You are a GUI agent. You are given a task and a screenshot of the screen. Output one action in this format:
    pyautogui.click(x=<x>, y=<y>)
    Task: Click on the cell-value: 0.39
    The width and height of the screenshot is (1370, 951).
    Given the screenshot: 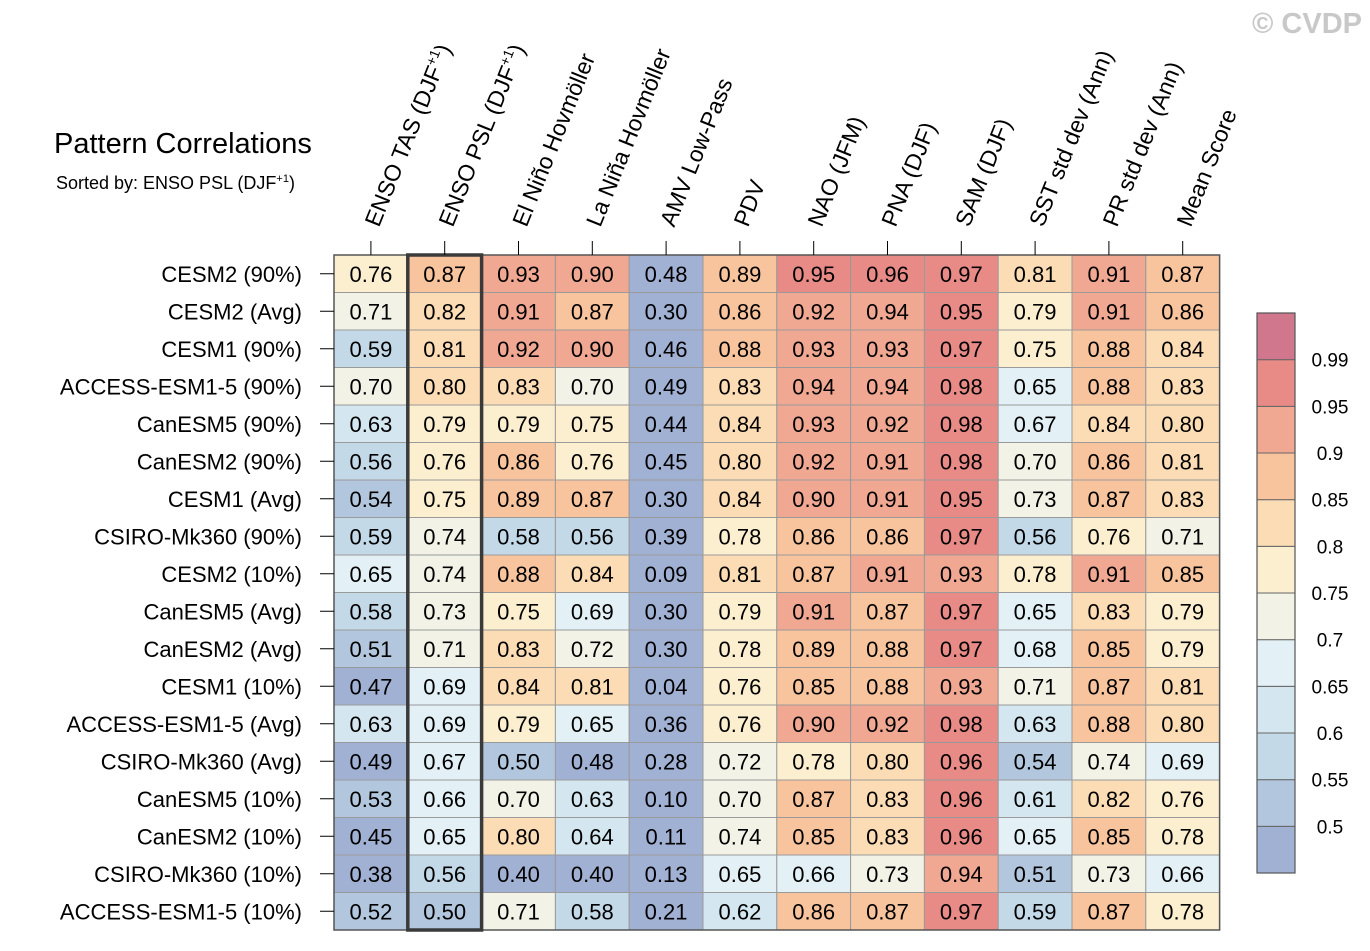 What is the action you would take?
    pyautogui.click(x=666, y=536)
    